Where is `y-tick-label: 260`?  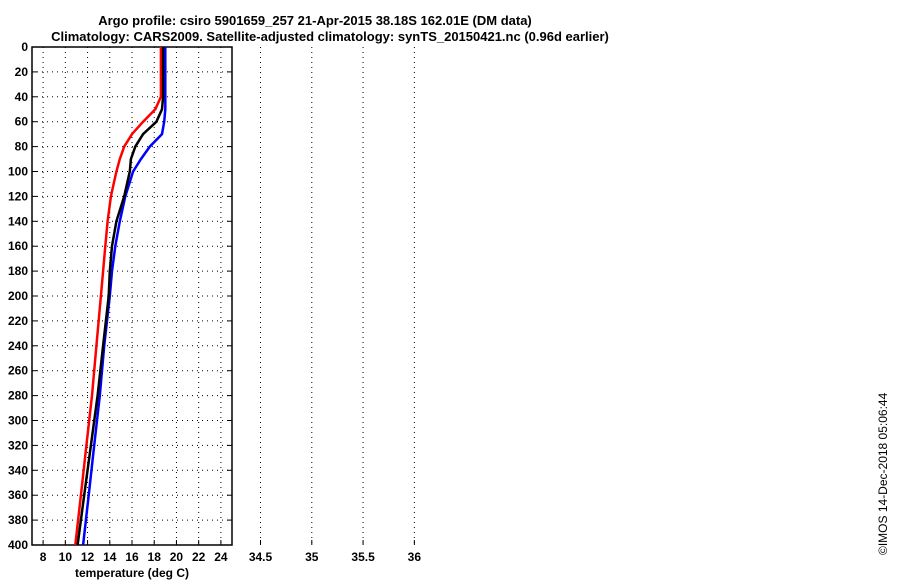 y-tick-label: 260 is located at coordinates (18, 371).